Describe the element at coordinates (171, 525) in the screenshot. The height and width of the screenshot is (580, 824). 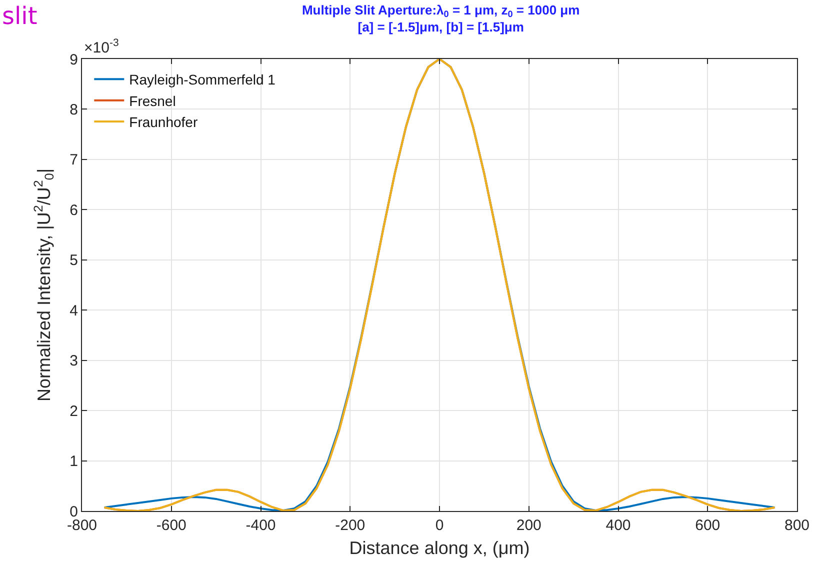
I see `x-tick-label: -600` at that location.